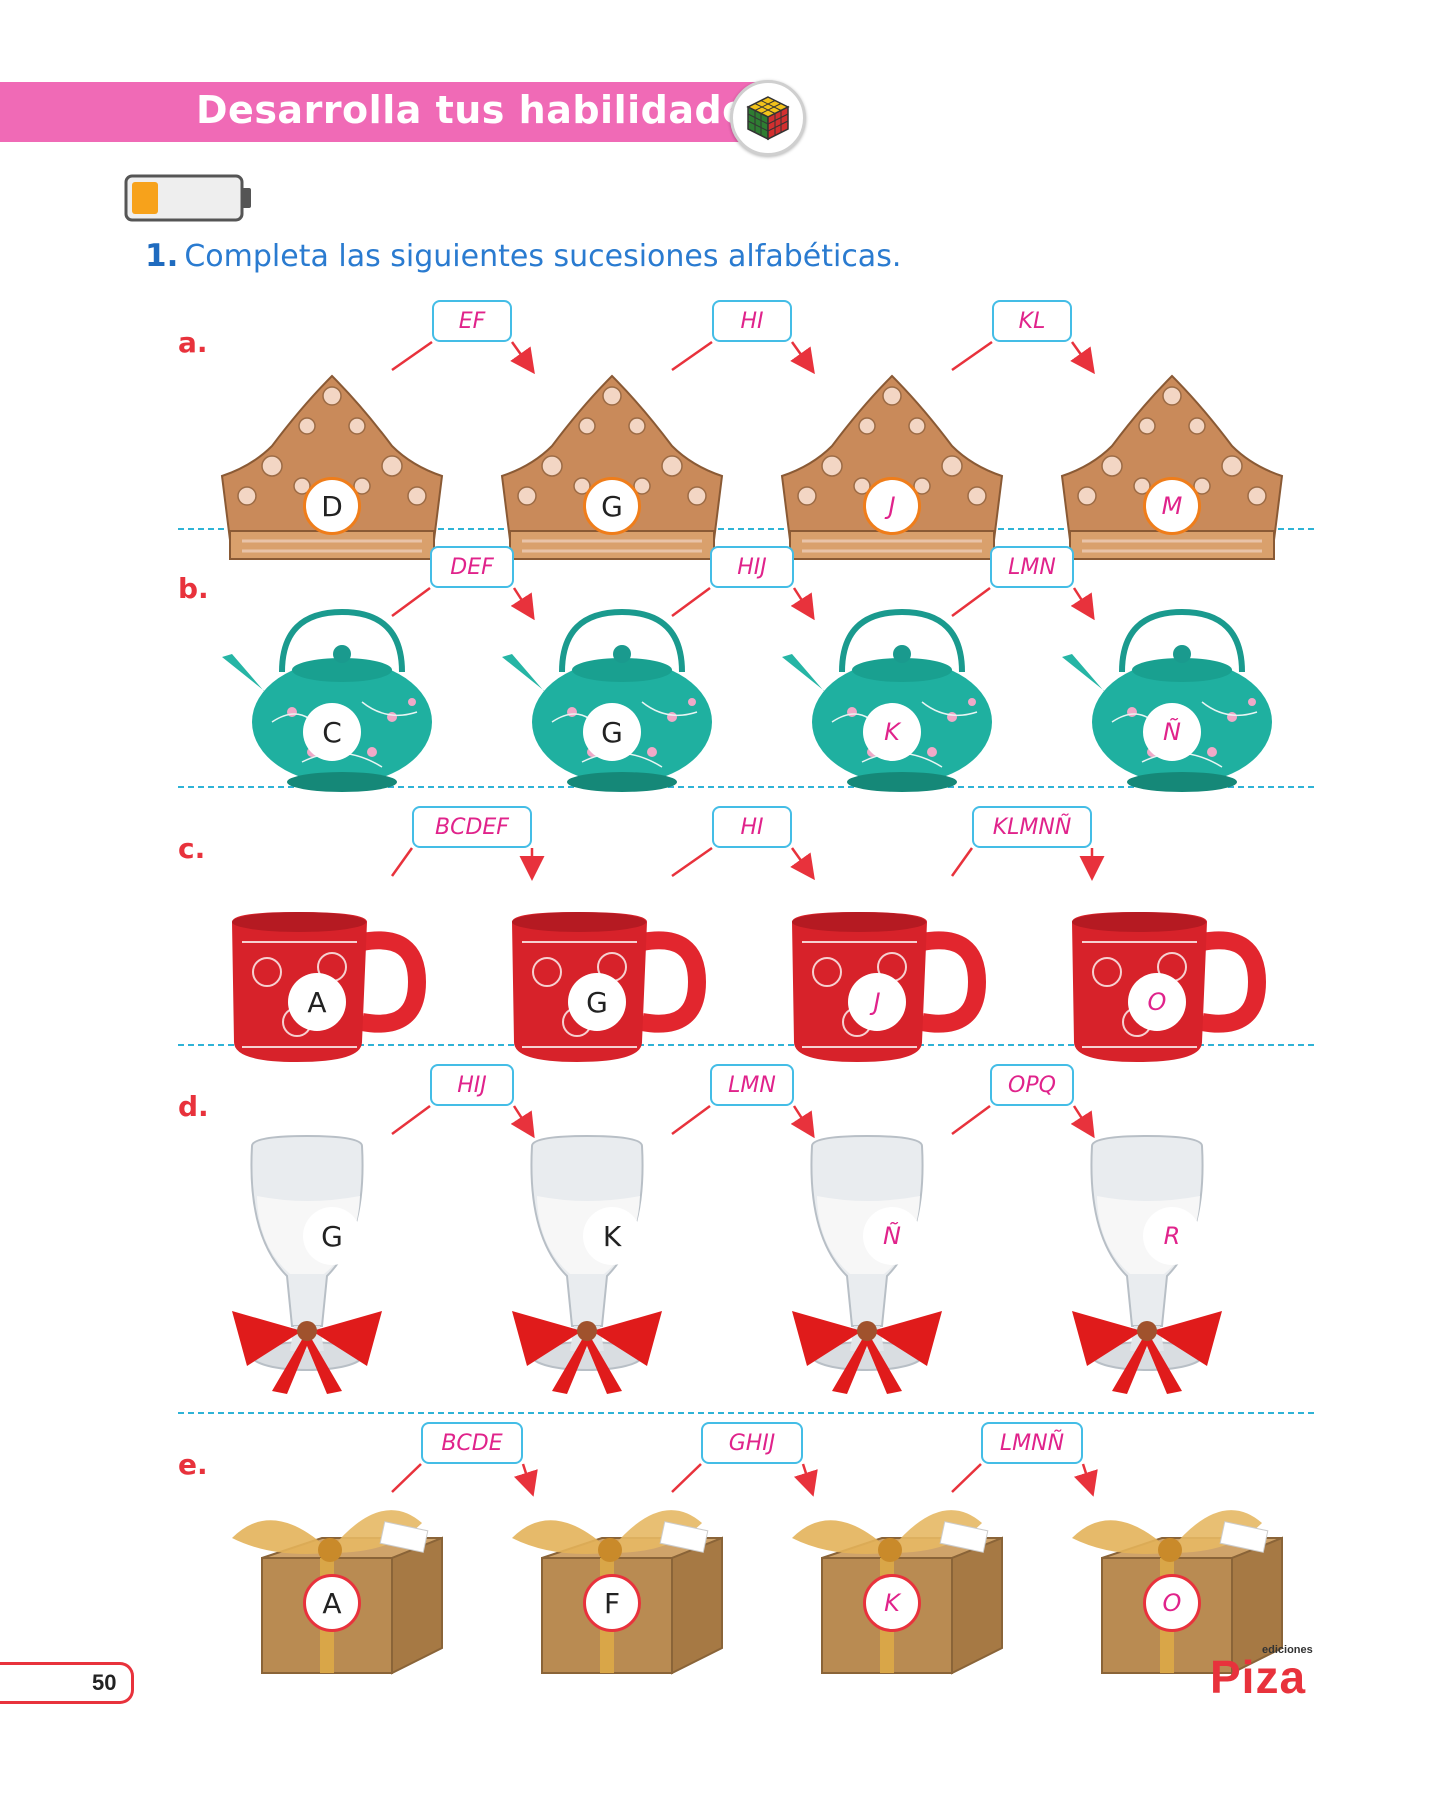 This screenshot has width=1452, height=1800. I want to click on row-label: a., so click(193, 342).